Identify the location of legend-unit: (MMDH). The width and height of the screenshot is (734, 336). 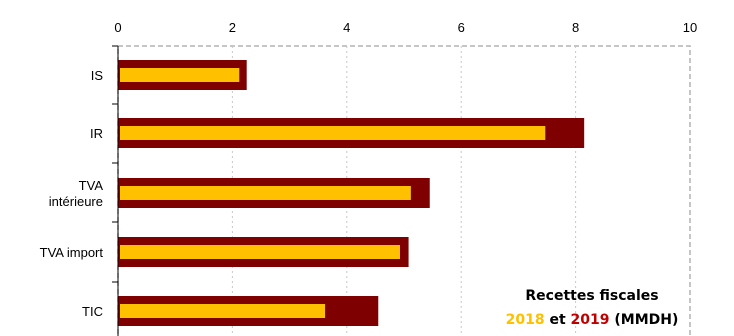
(646, 320).